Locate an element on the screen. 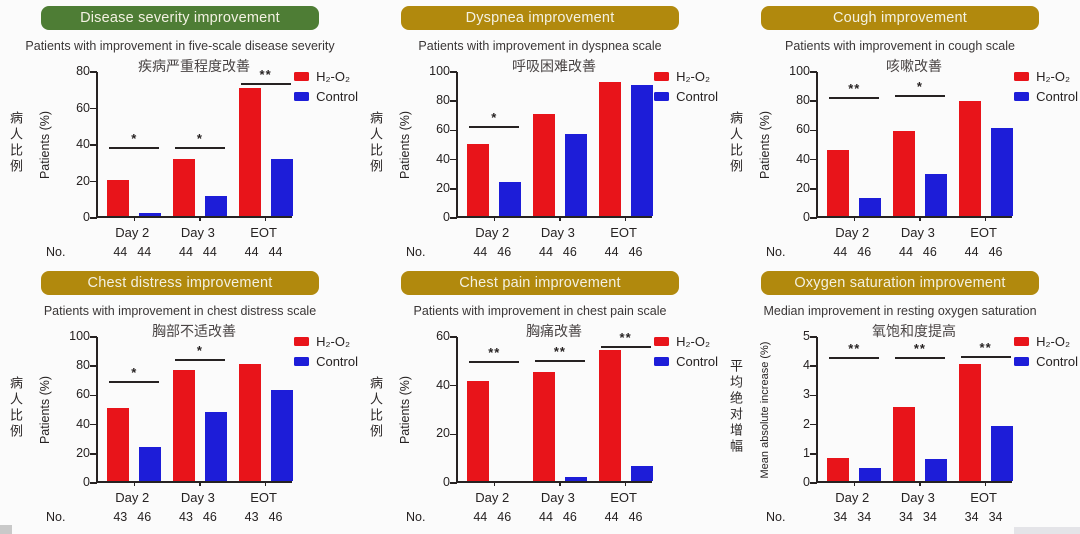  legend-label-control: Control is located at coordinates (1057, 361).